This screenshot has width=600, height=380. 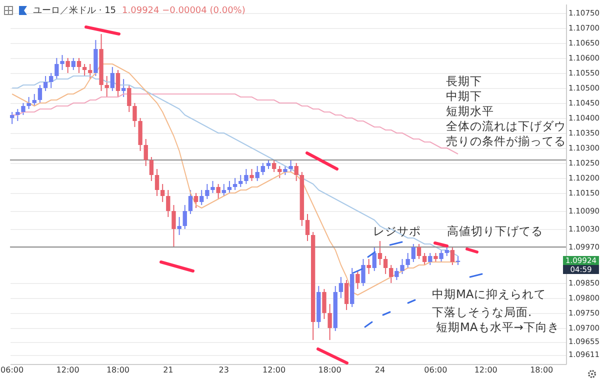 What do you see at coordinates (464, 96) in the screenshot?
I see `annotation: 中期下` at bounding box center [464, 96].